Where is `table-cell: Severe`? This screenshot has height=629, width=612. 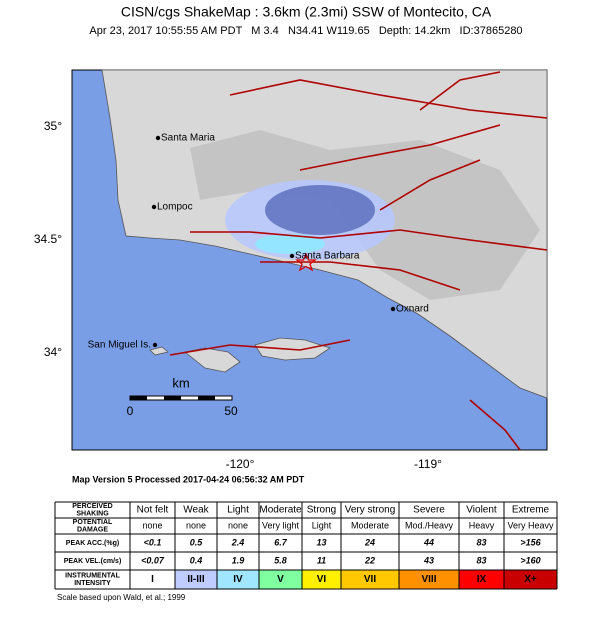
table-cell: Severe is located at coordinates (429, 510).